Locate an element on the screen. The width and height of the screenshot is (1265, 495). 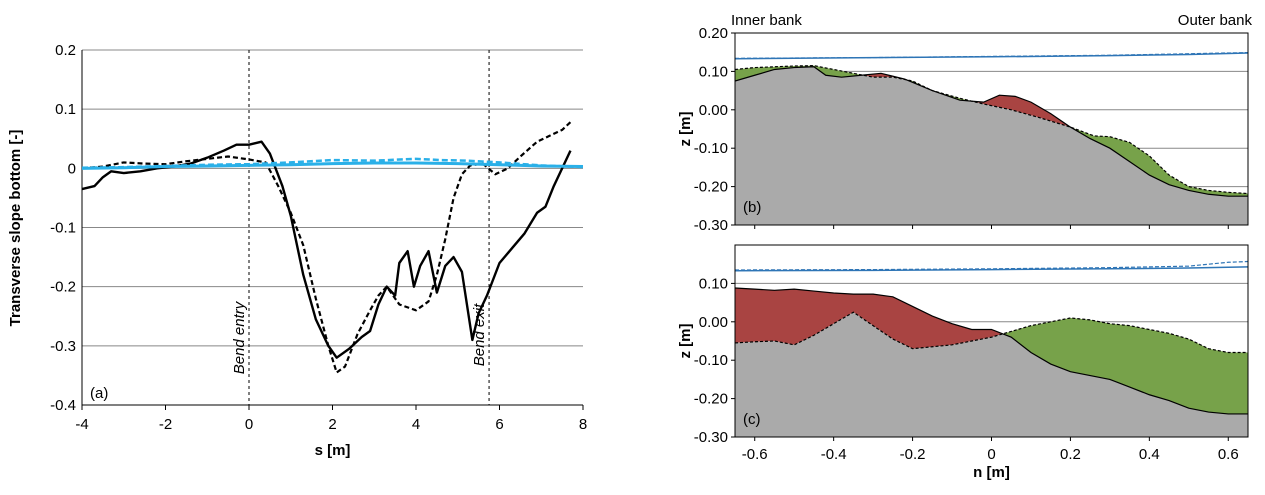
y-tick-label: -0.2 is located at coordinates (63, 287).